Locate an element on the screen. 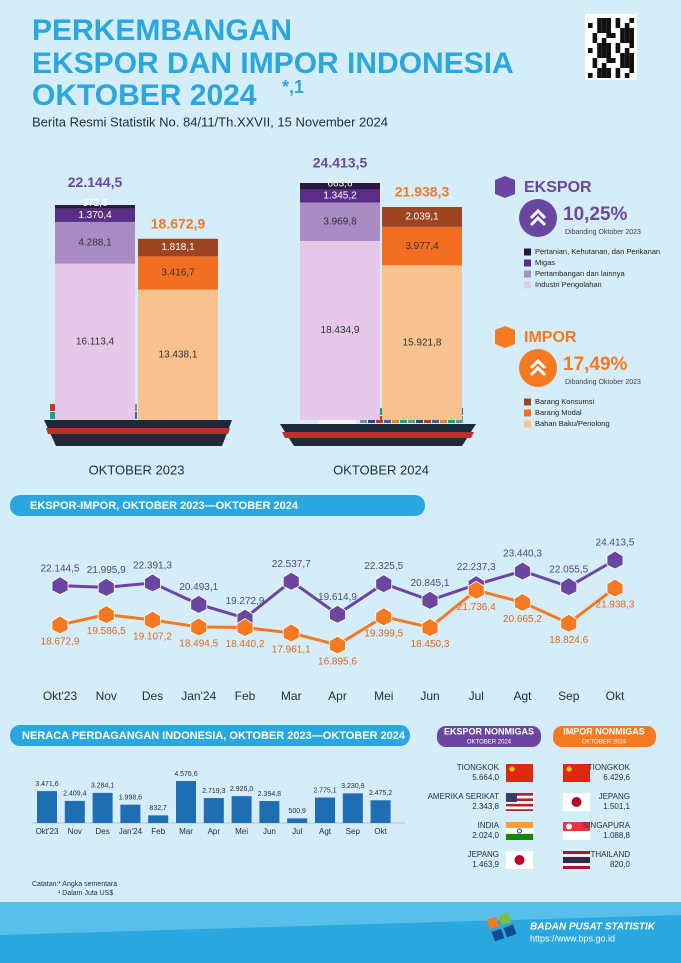 Image resolution: width=681 pixels, height=963 pixels. change-note: Dibanding Oktober 2023 is located at coordinates (603, 232).